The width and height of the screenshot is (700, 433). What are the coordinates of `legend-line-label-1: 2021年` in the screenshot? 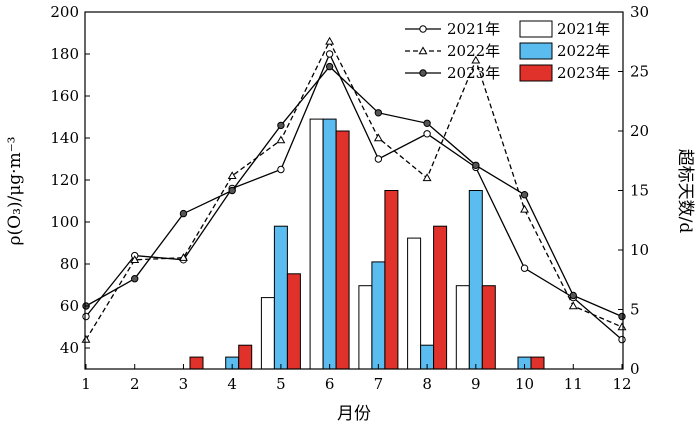 It's located at (473, 29).